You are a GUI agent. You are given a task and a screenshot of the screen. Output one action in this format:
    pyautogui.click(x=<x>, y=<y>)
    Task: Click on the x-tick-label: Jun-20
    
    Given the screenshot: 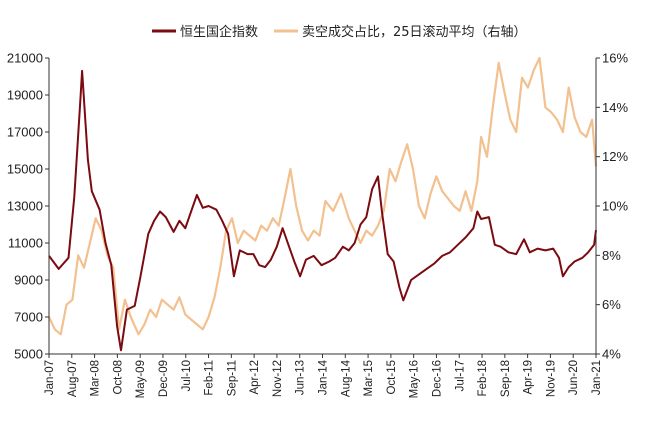 What is the action you would take?
    pyautogui.click(x=574, y=377)
    